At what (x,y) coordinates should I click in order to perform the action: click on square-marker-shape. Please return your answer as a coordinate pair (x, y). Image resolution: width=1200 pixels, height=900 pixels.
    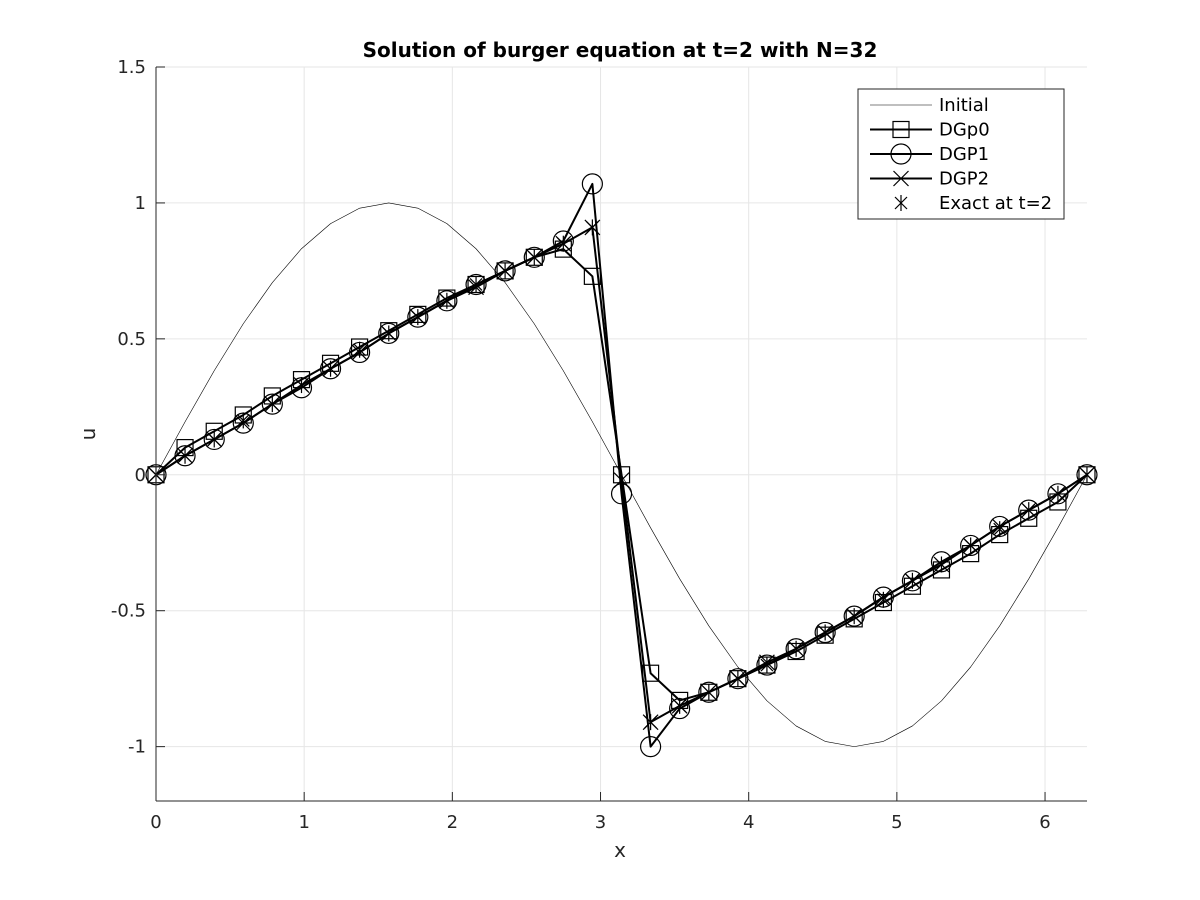
    Looking at the image, I should click on (901, 129).